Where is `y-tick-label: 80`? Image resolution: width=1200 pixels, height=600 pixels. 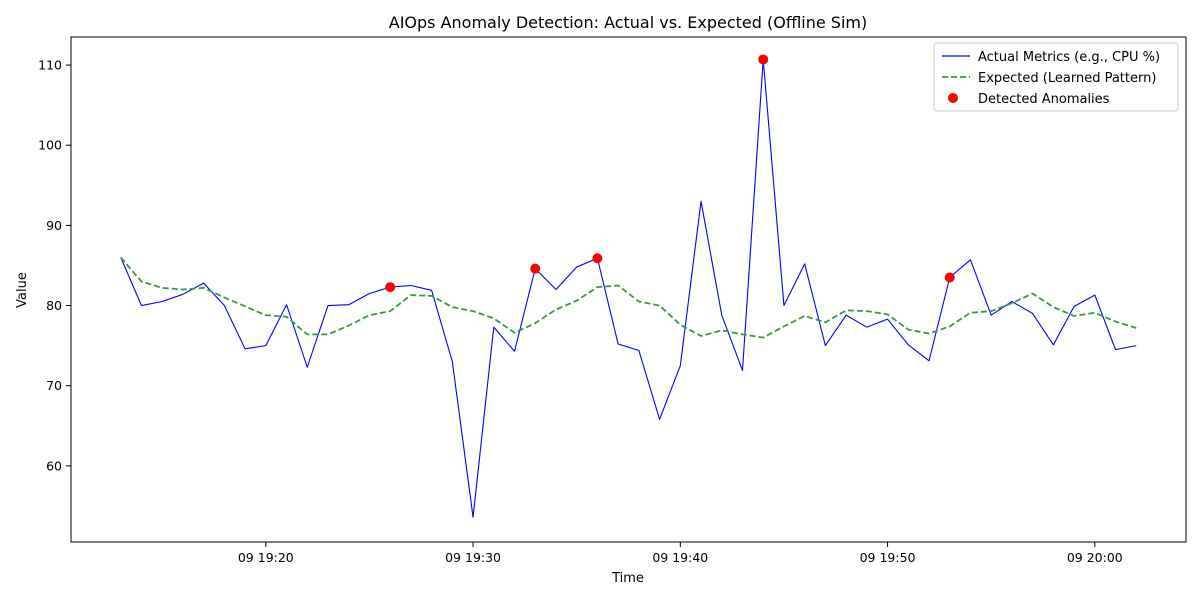
y-tick-label: 80 is located at coordinates (54, 305).